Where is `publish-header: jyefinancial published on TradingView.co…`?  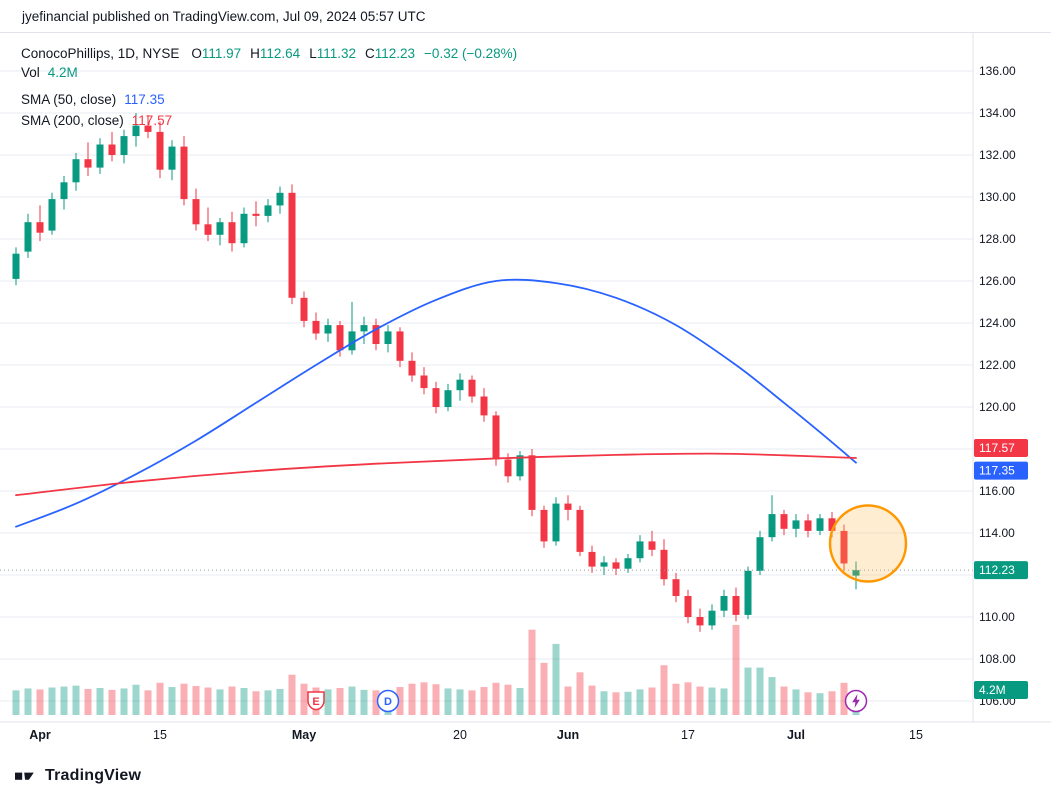 publish-header: jyefinancial published on TradingView.co… is located at coordinates (525, 16).